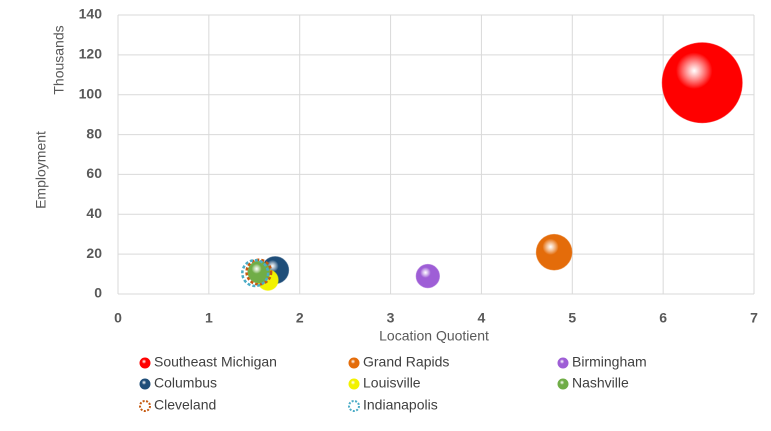  What do you see at coordinates (94, 213) in the screenshot?
I see `y-tick-label: 40` at bounding box center [94, 213].